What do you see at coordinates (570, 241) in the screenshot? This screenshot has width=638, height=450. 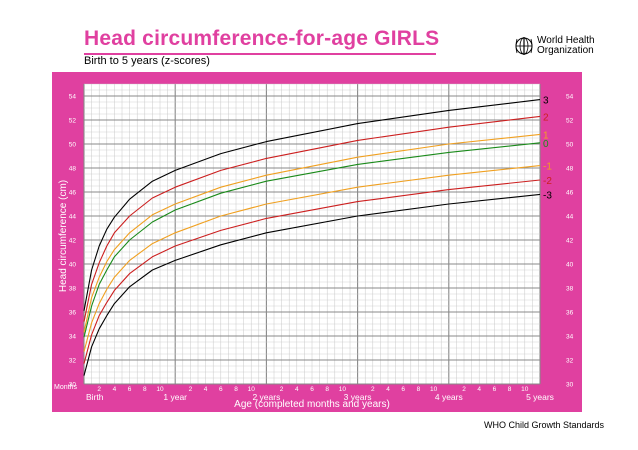 I see `y-tick-label-right: 42` at bounding box center [570, 241].